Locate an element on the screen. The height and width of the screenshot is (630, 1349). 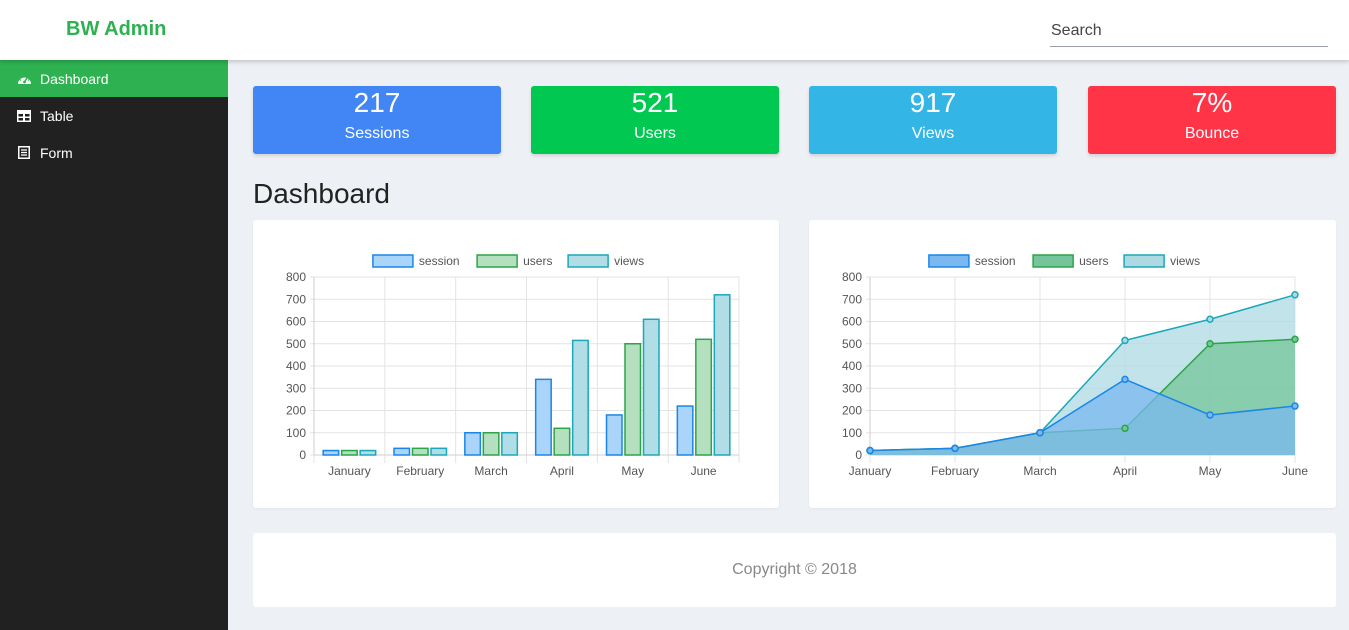
stat-value: 521 is located at coordinates (655, 102).